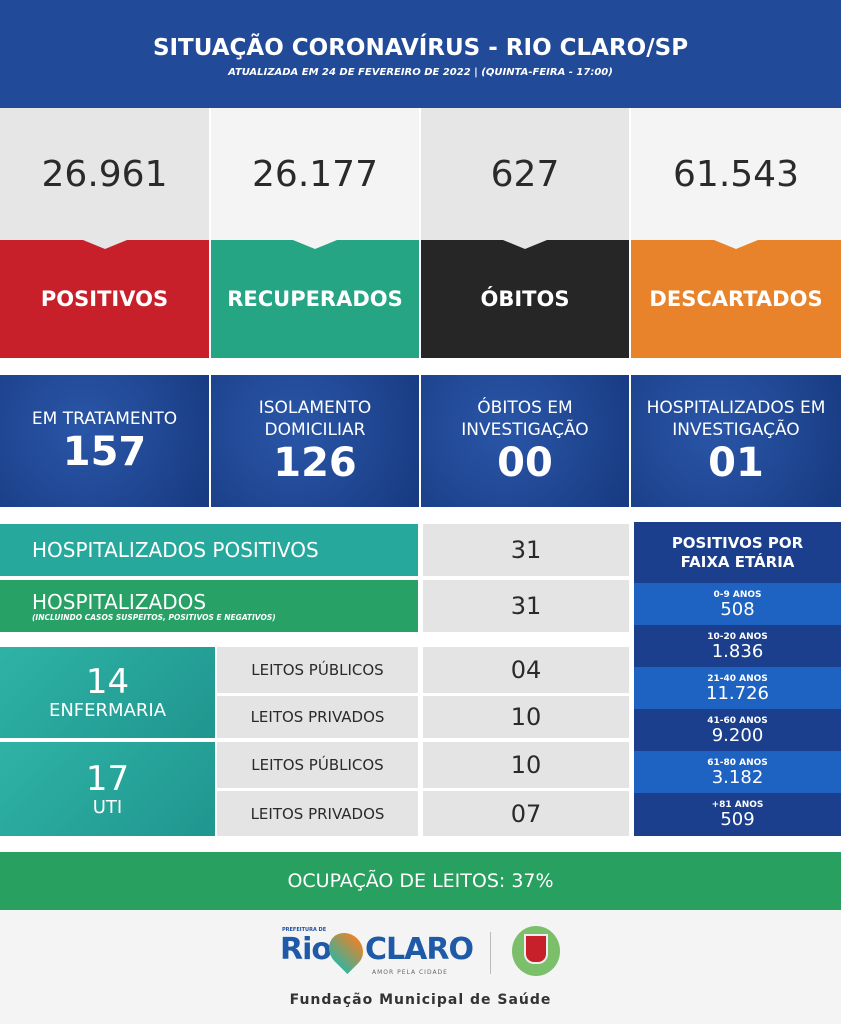  Describe the element at coordinates (304, 930) in the screenshot. I see `logo-prefix: PREFEITURA DE` at that location.